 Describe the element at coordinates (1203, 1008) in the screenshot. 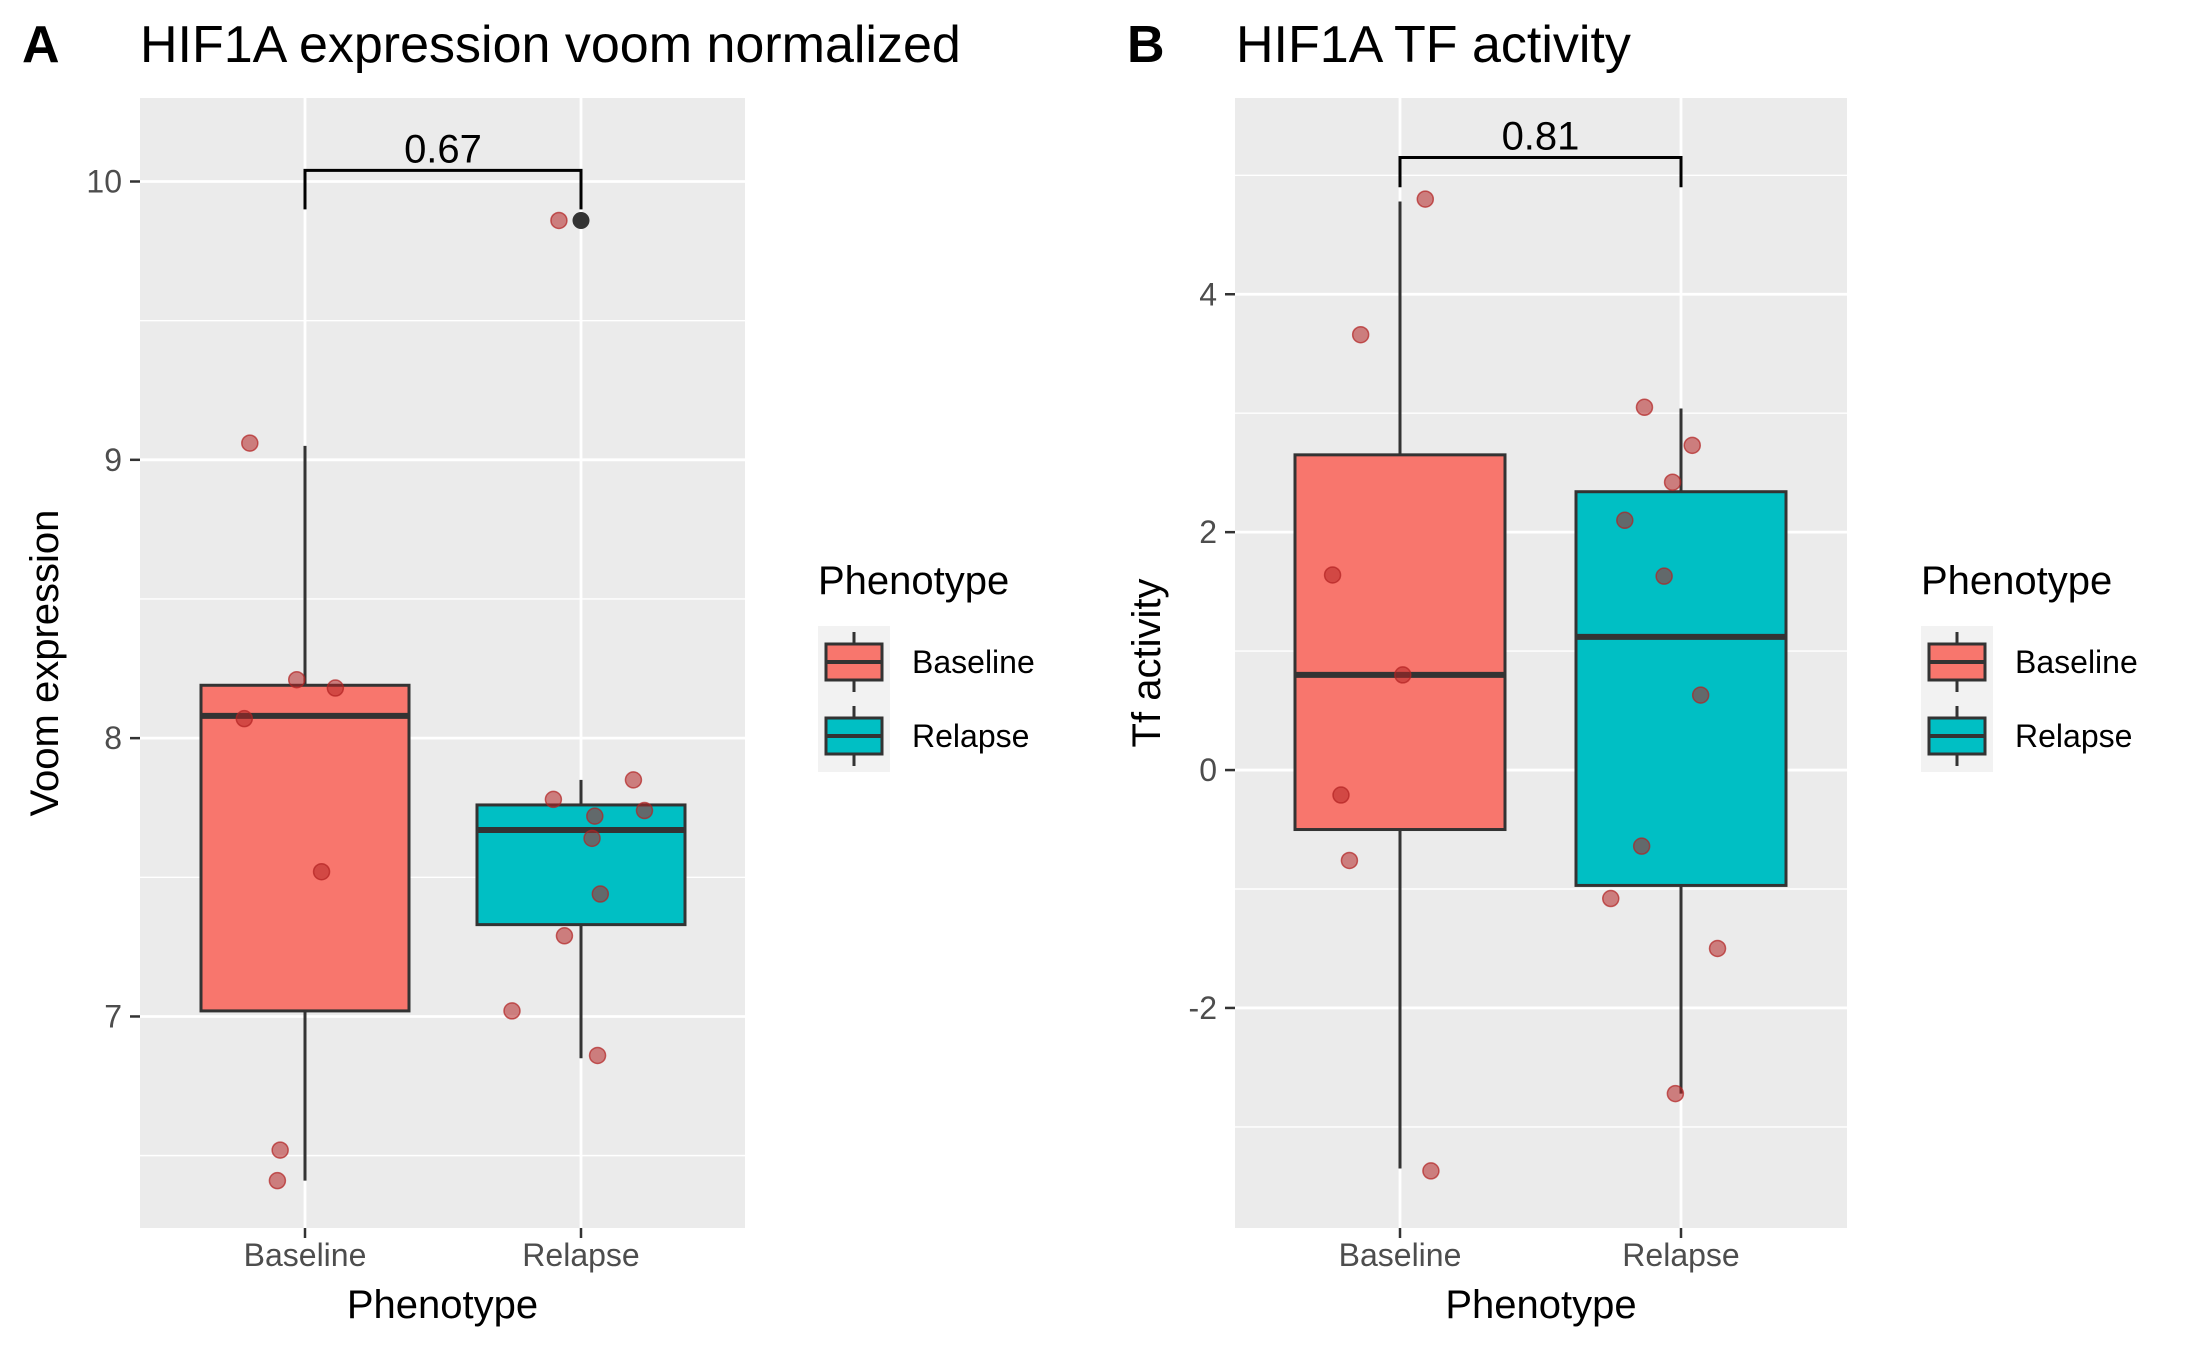

I see `y-tick-label: -2` at that location.